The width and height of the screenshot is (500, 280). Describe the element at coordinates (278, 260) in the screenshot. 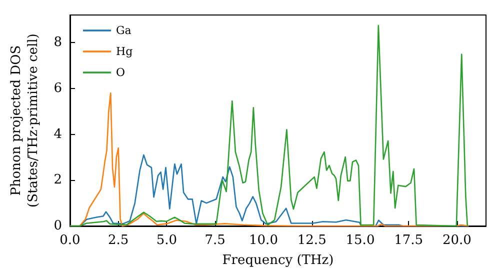

I see `x-axis-title: Frequency (THz)` at that location.